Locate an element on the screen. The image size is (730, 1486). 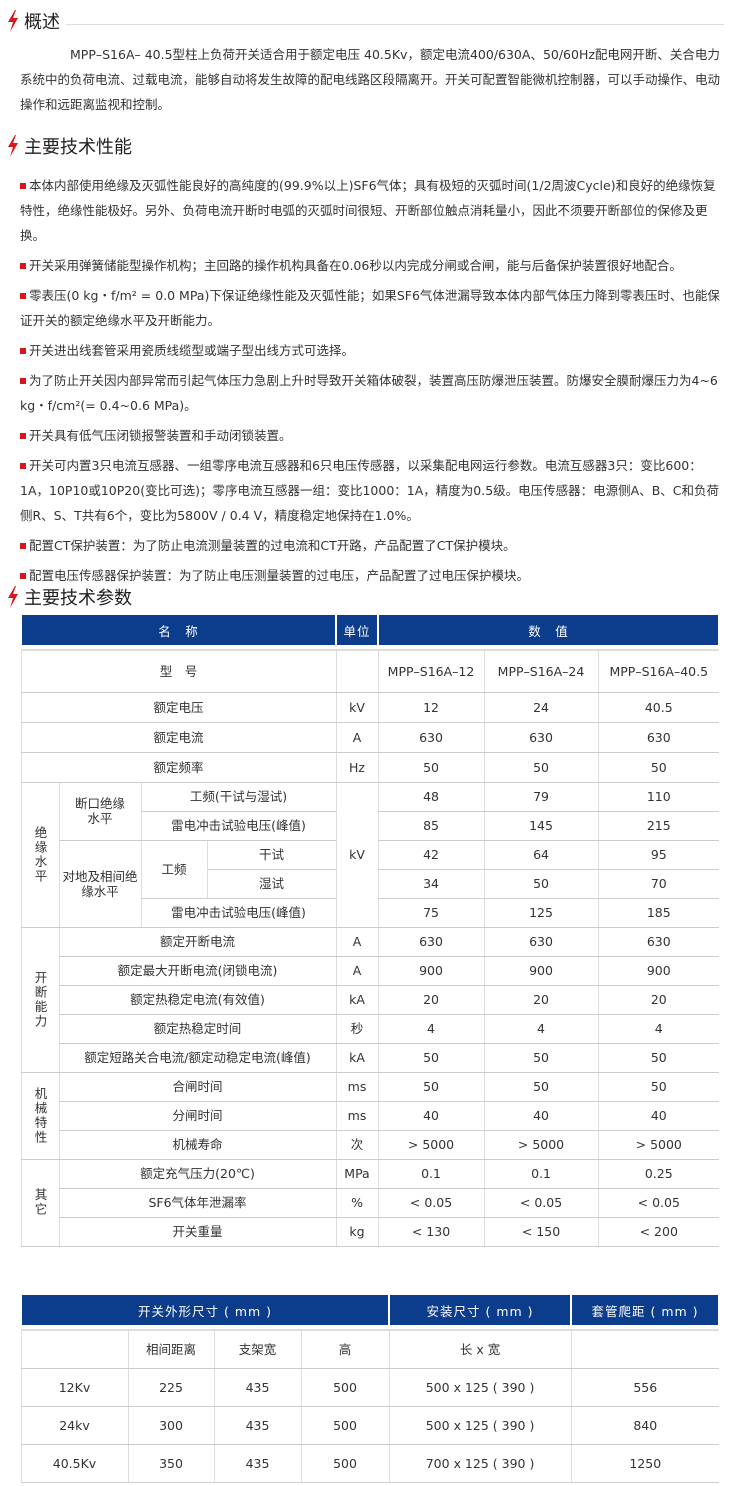
table-cell: 700 x 125 ( 390 ) is located at coordinates (480, 1463).